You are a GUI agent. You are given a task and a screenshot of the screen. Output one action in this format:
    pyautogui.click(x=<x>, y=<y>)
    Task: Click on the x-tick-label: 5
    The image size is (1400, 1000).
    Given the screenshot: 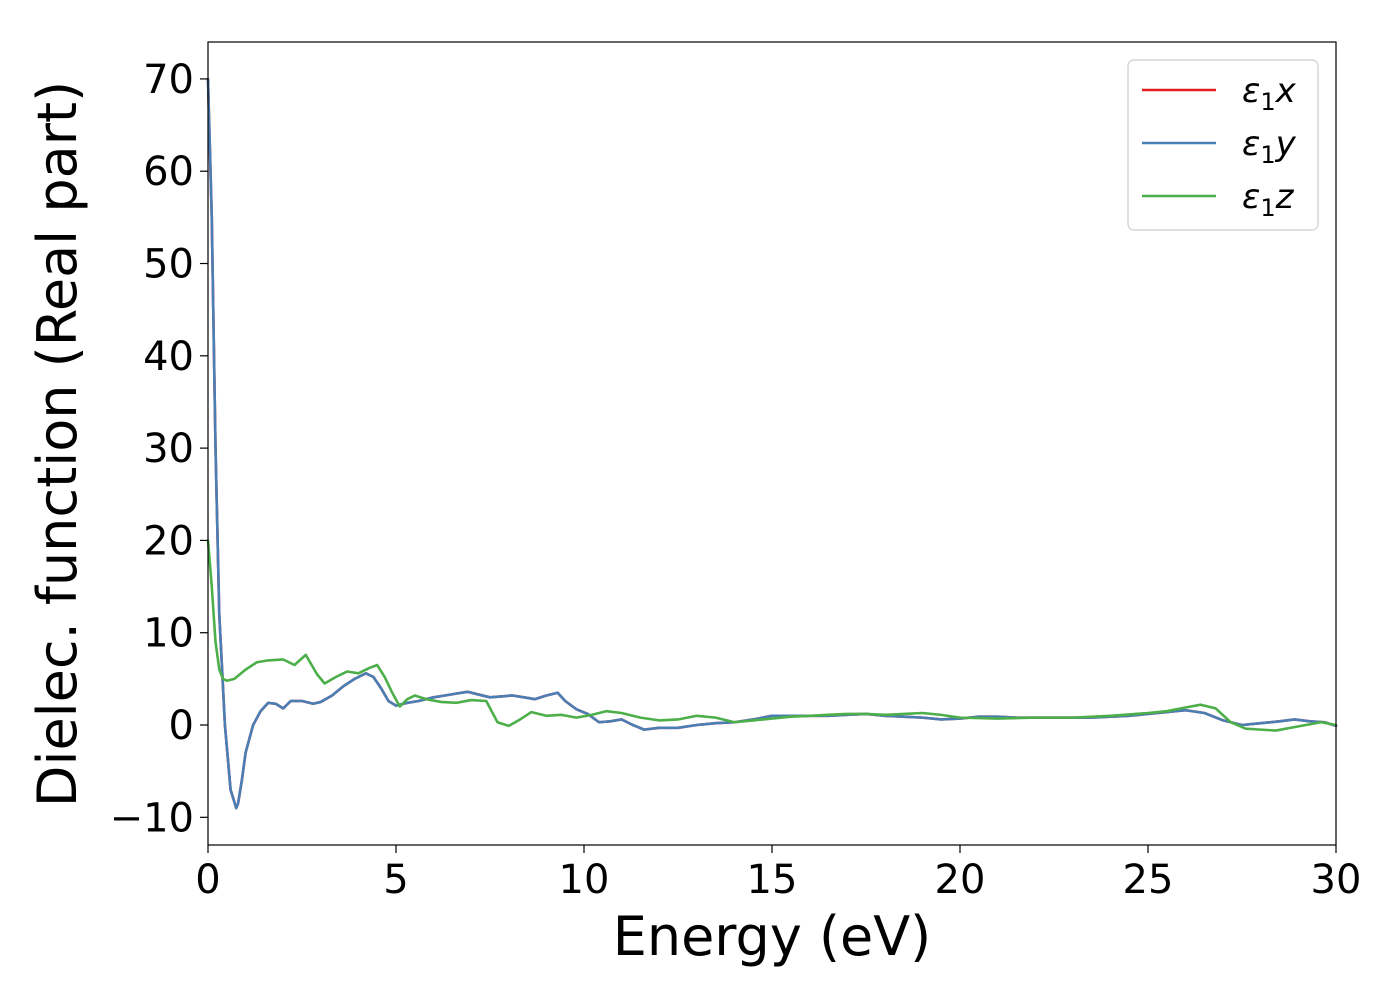 What is the action you would take?
    pyautogui.click(x=395, y=880)
    